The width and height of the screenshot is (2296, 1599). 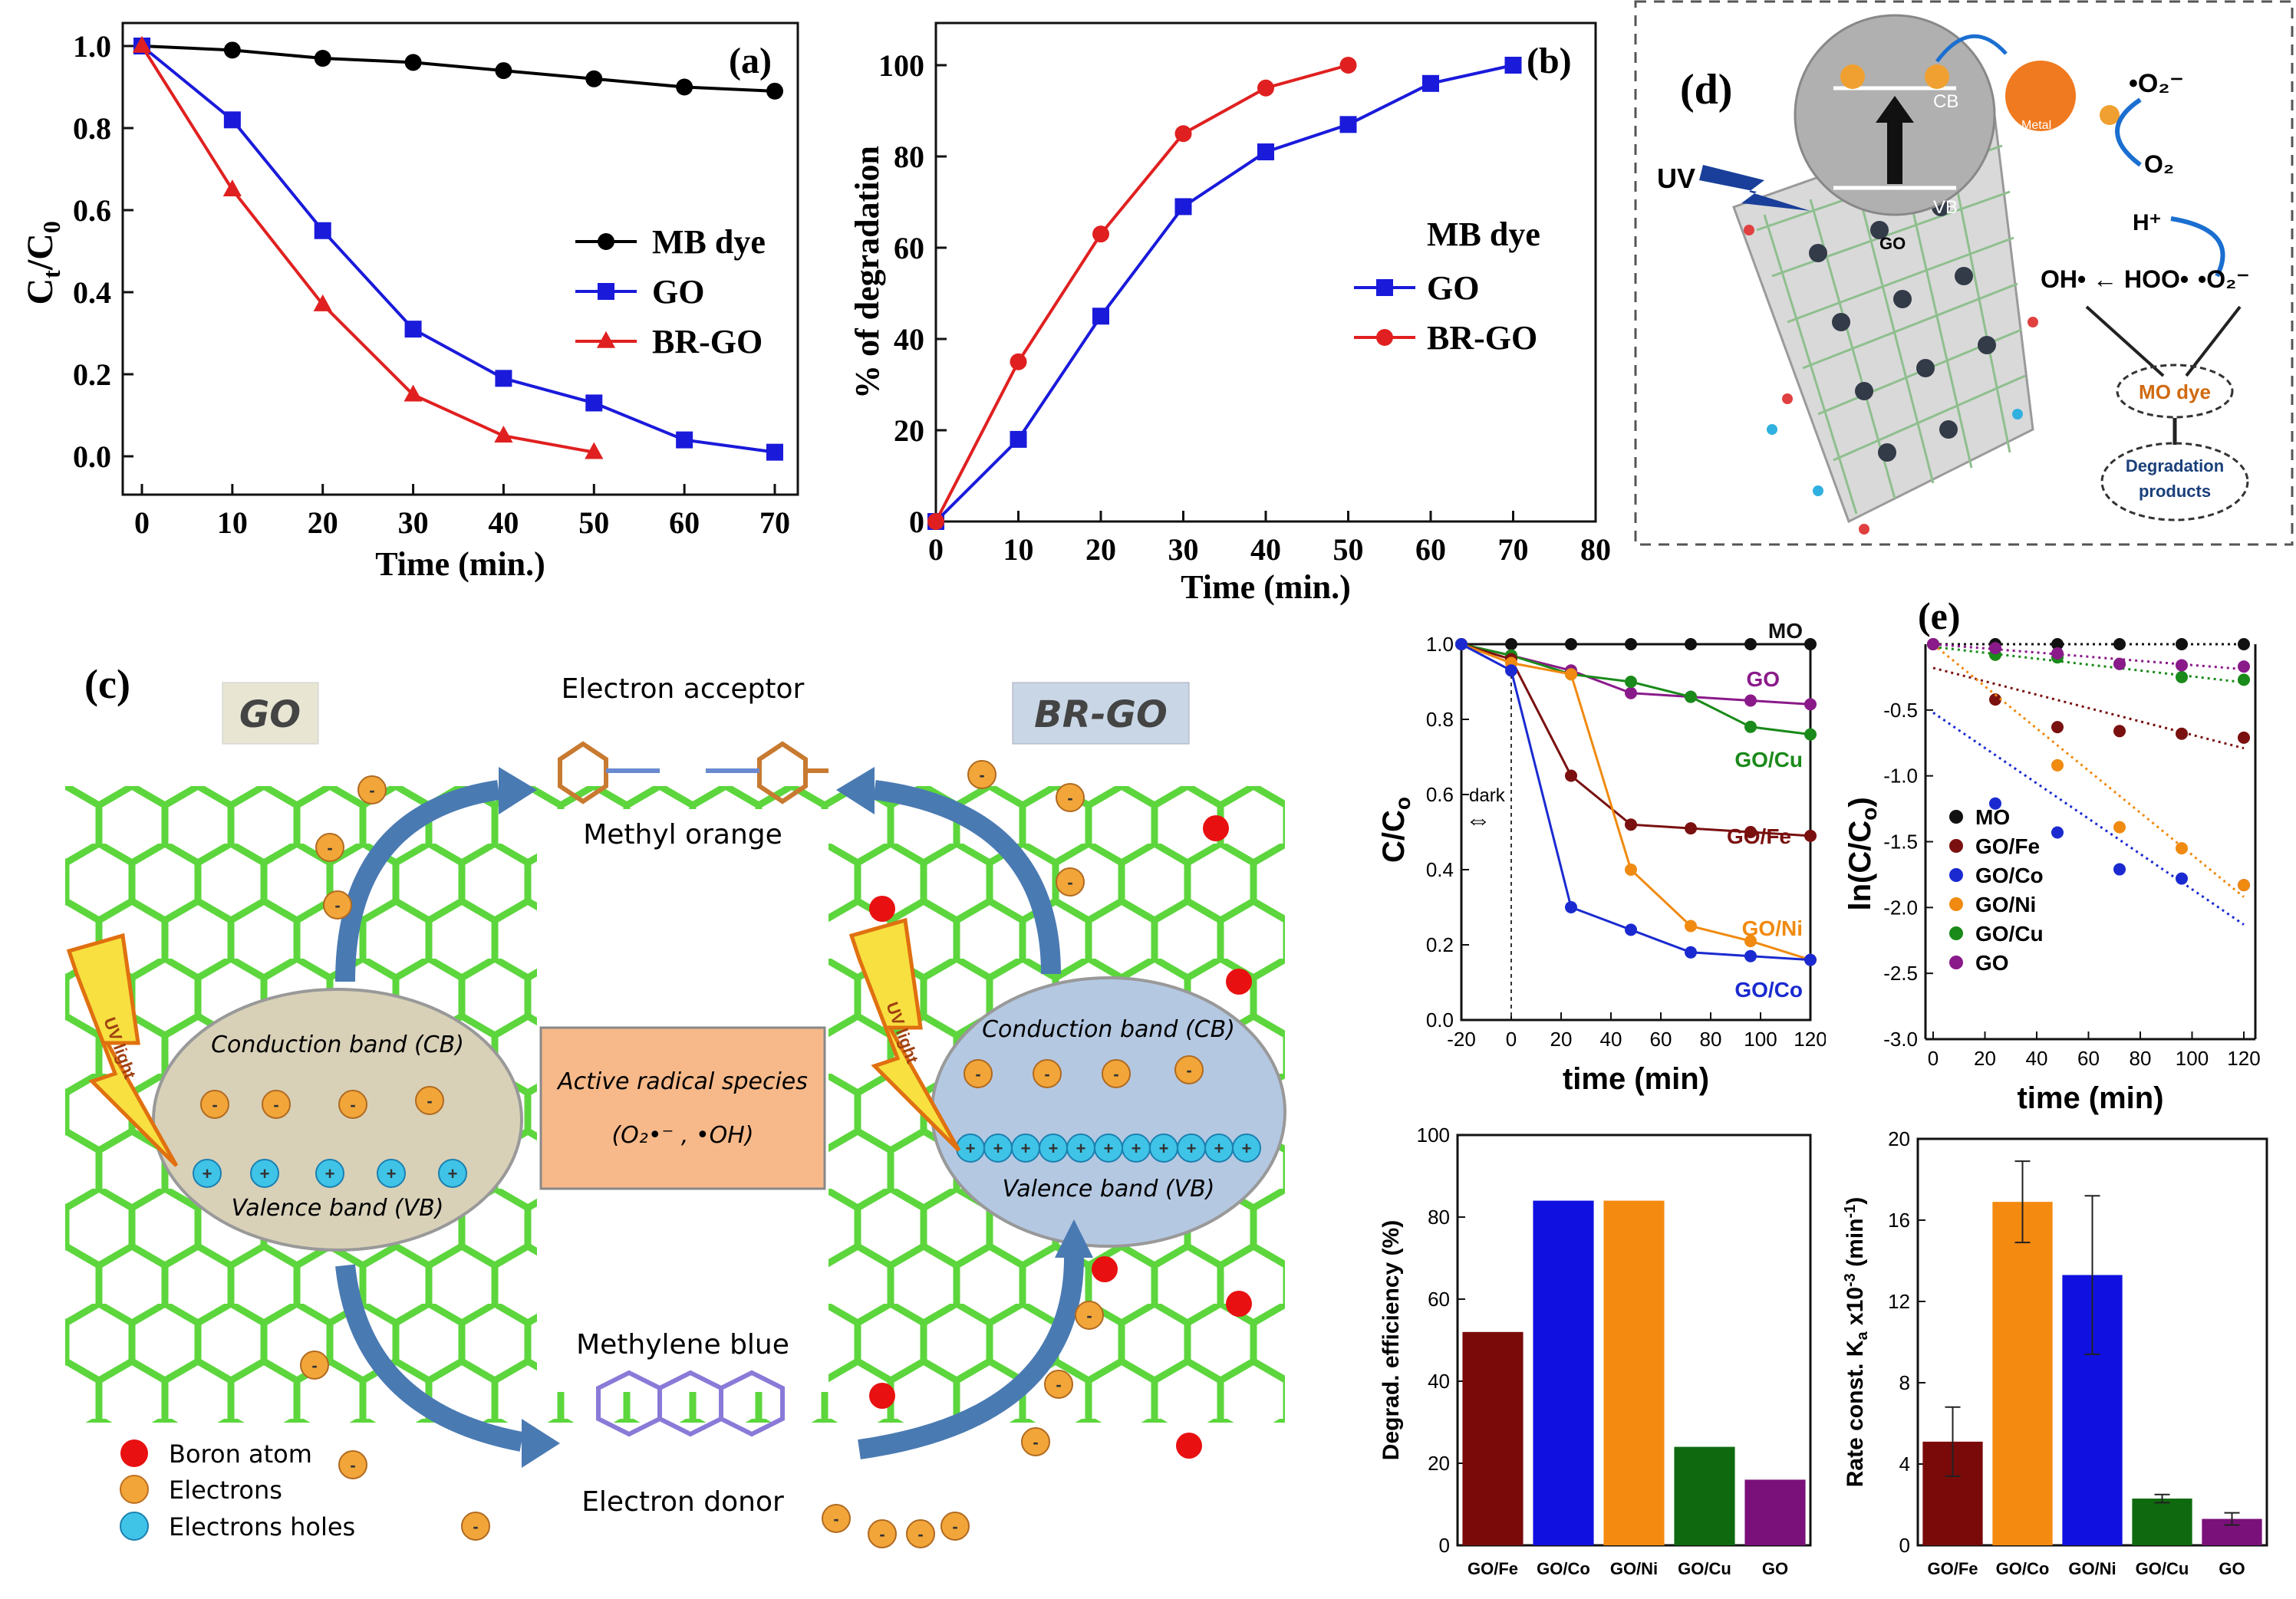 What do you see at coordinates (2007, 846) in the screenshot?
I see `legend-entry: GO/Fe` at bounding box center [2007, 846].